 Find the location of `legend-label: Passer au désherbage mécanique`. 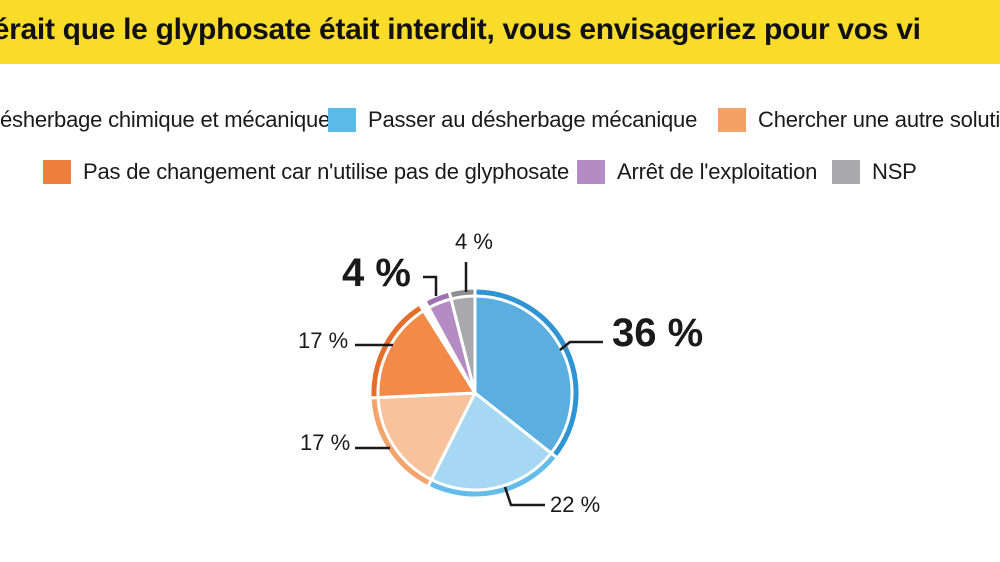

legend-label: Passer au désherbage mécanique is located at coordinates (533, 119).